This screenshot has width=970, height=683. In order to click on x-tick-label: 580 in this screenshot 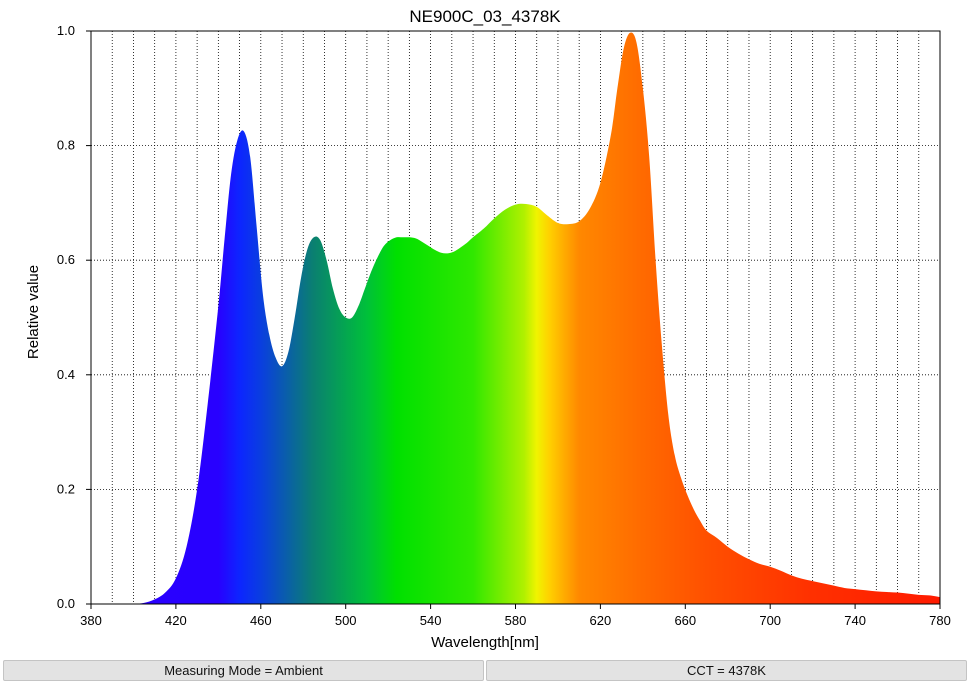, I will do `click(516, 620)`.